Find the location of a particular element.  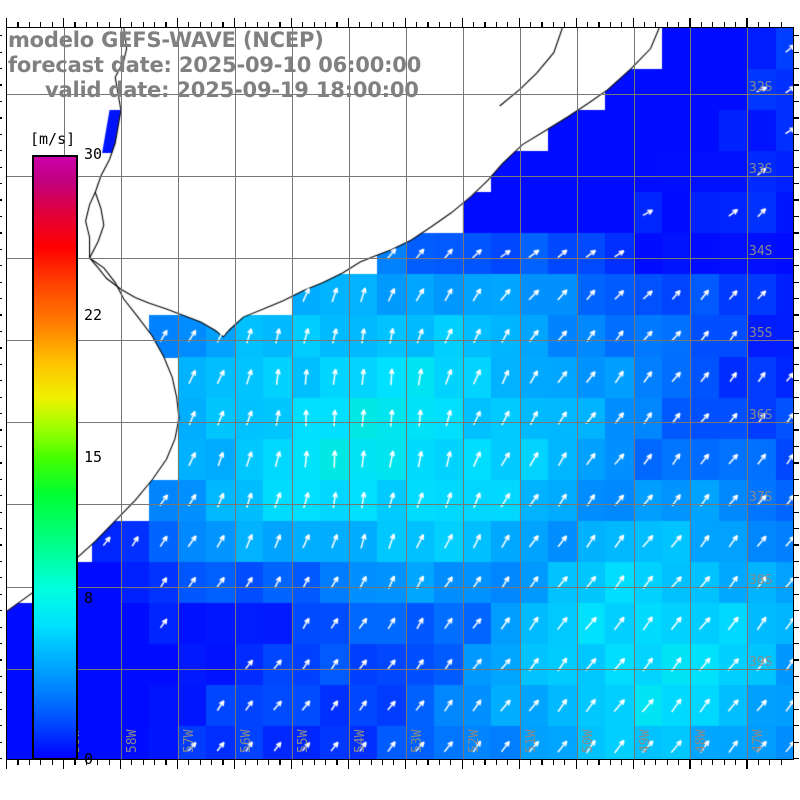

colorbar-tick-label: 30 is located at coordinates (93, 154).